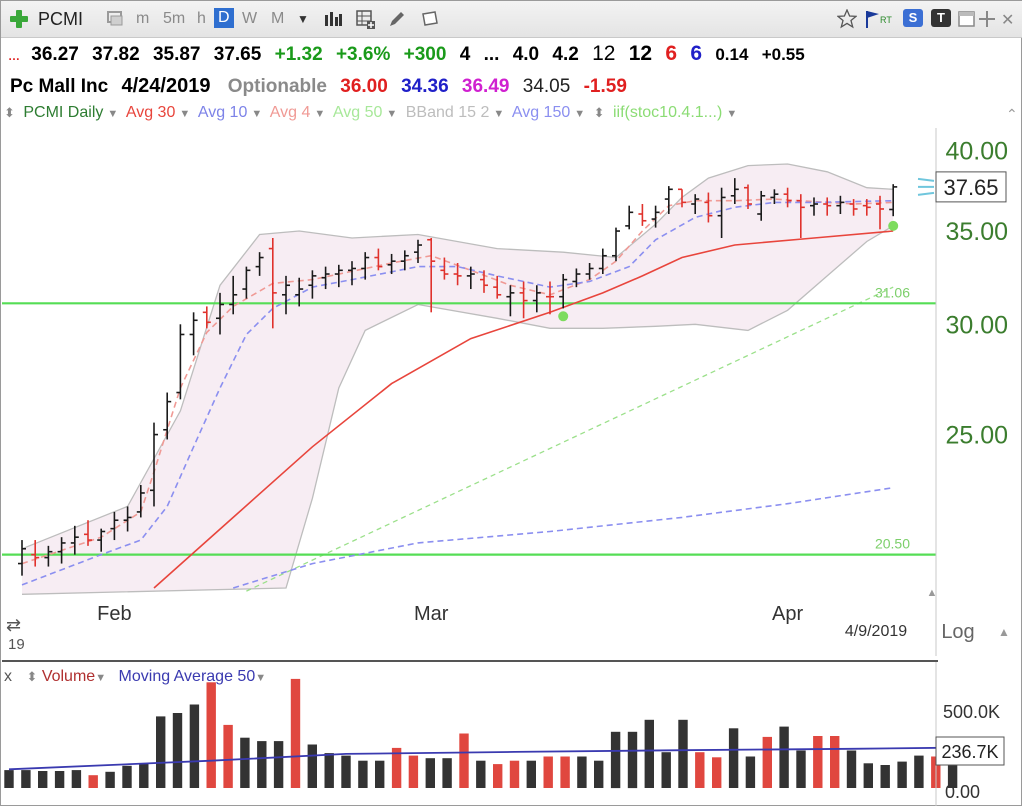  I want to click on scroll-up-icon: ▲, so click(932, 593).